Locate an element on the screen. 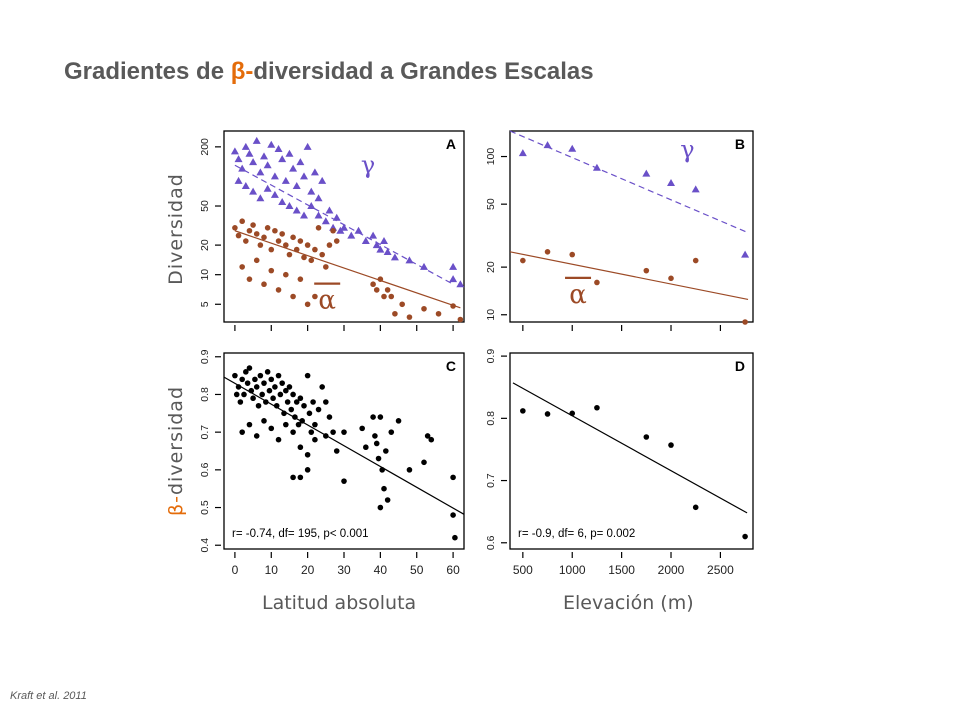  x-tick-label-d: 2000 is located at coordinates (671, 570).